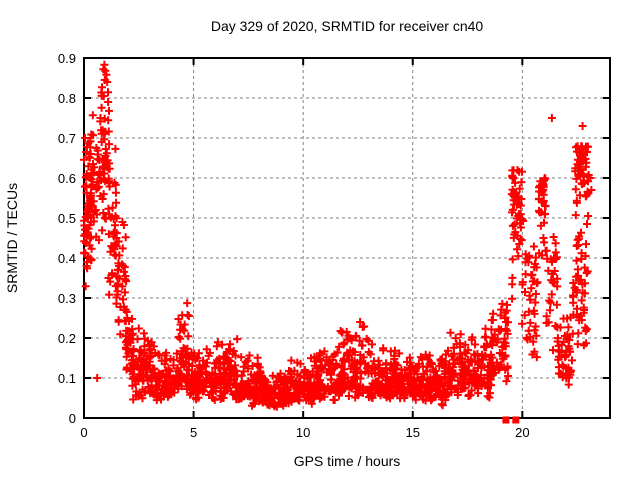 This screenshot has width=640, height=480. I want to click on x-tick-label: 20, so click(522, 432).